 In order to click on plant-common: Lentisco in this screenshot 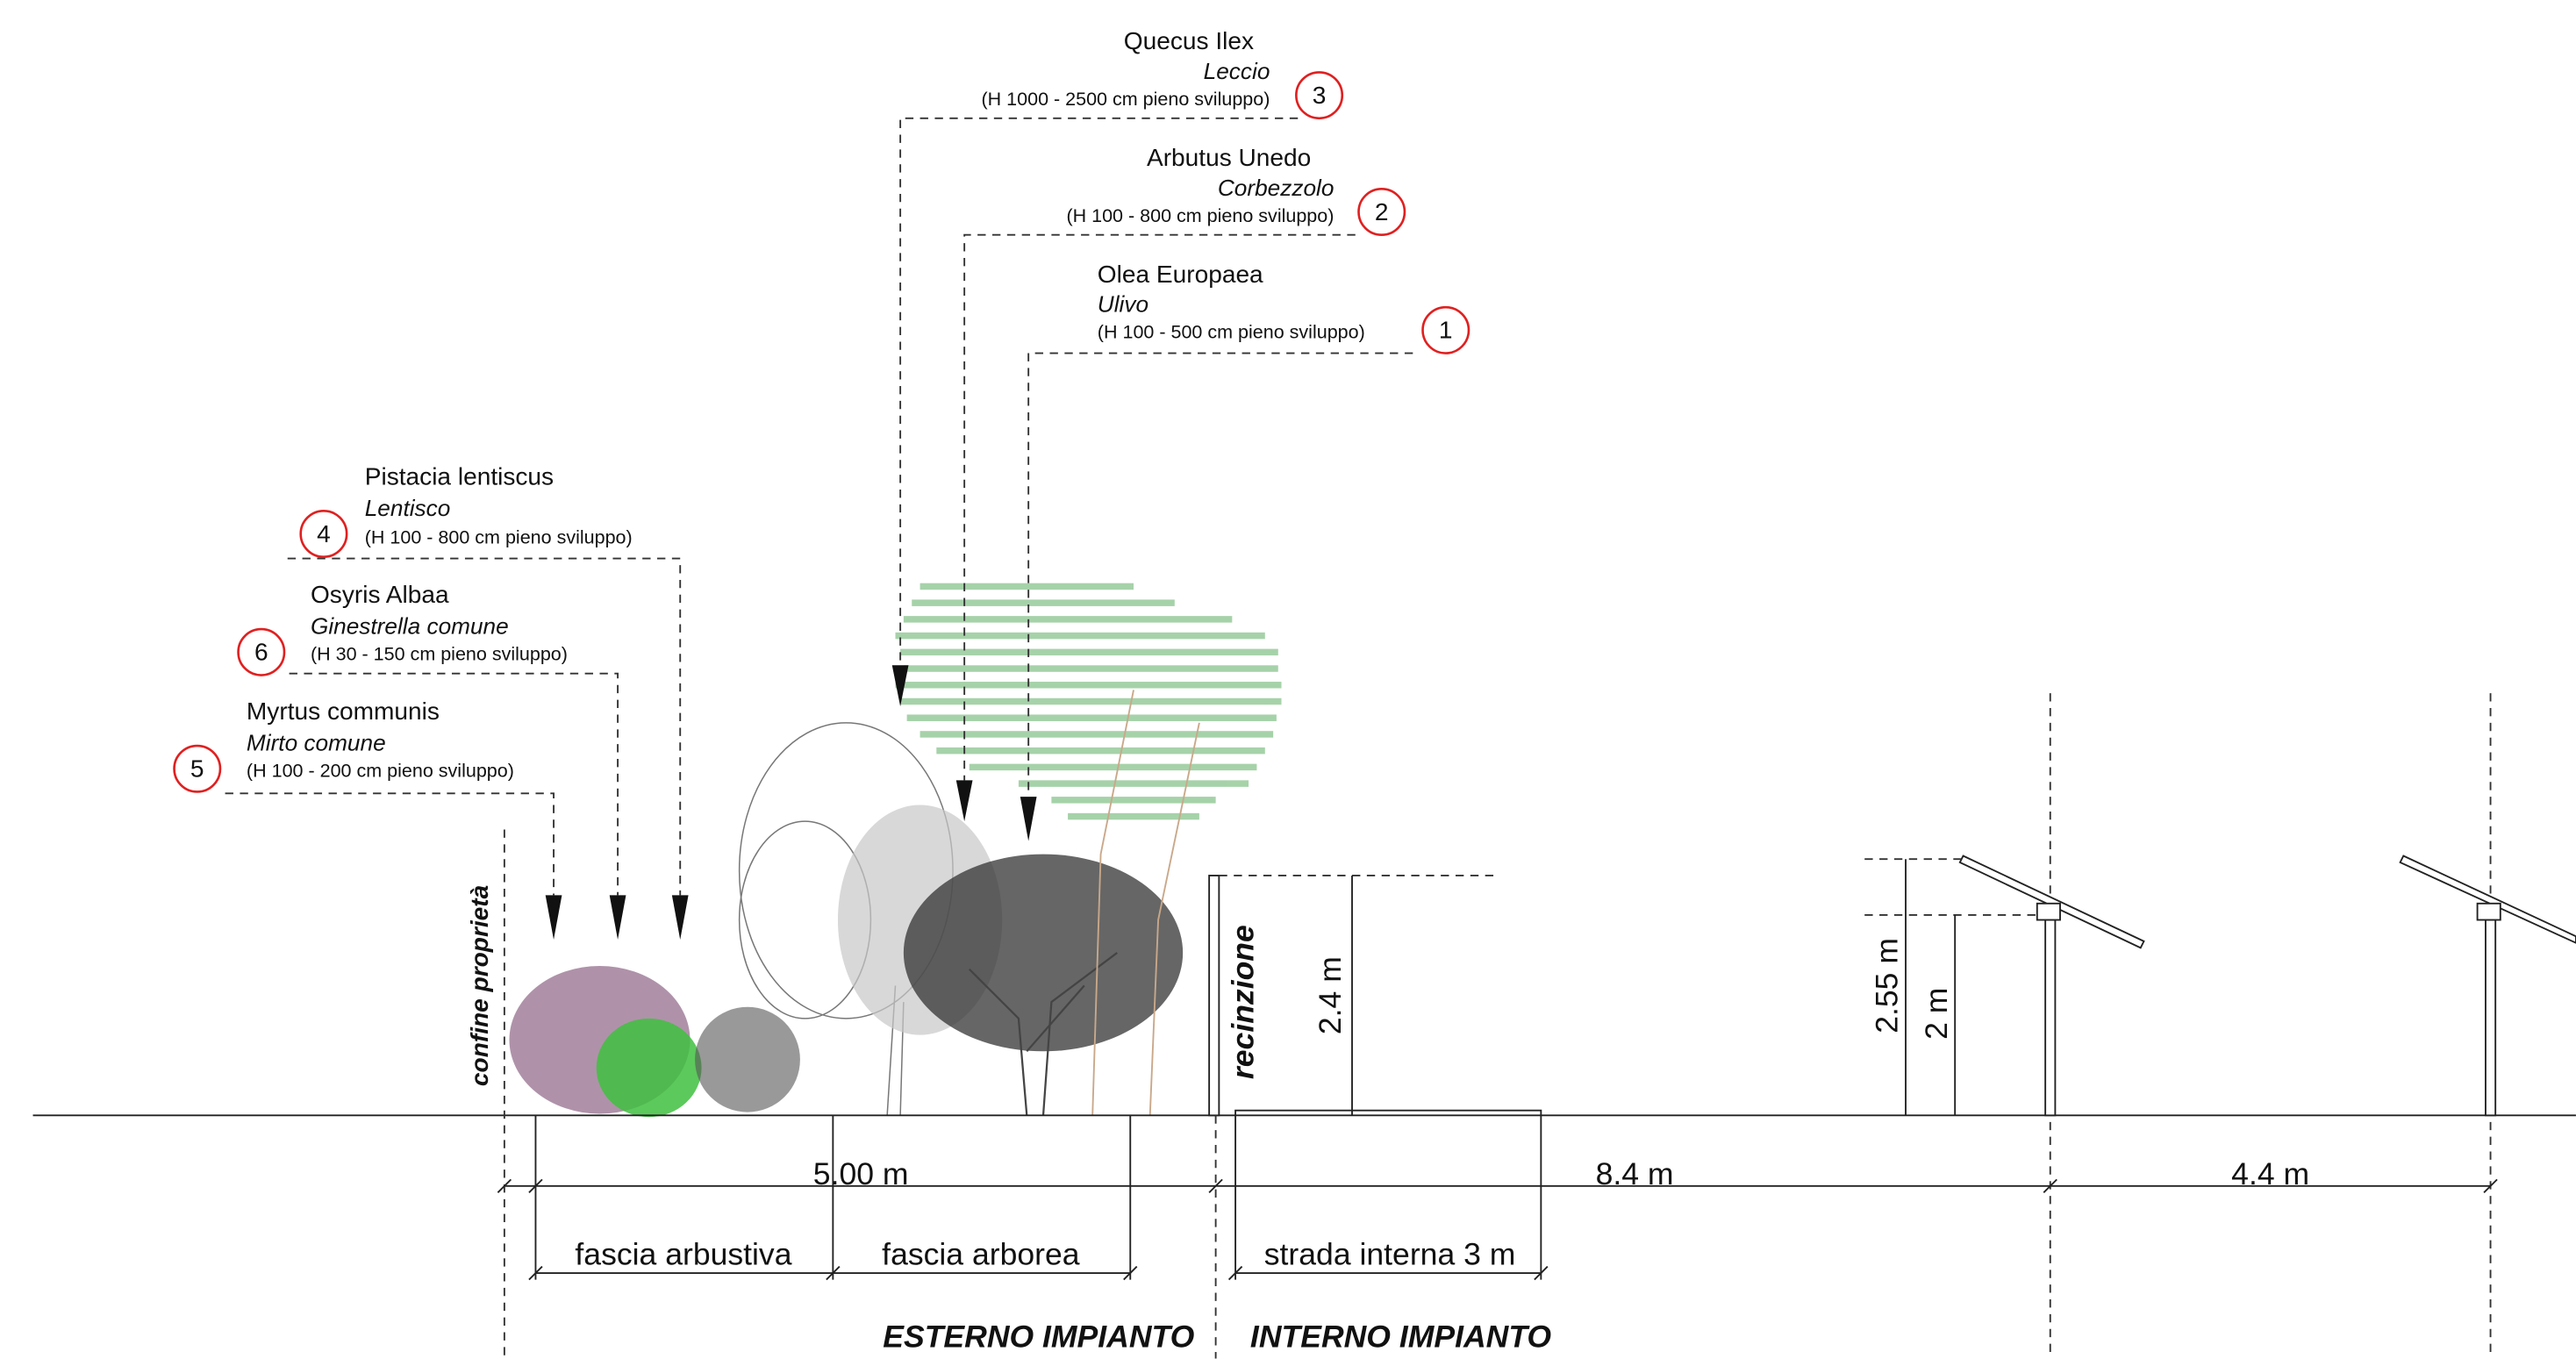, I will do `click(408, 508)`.